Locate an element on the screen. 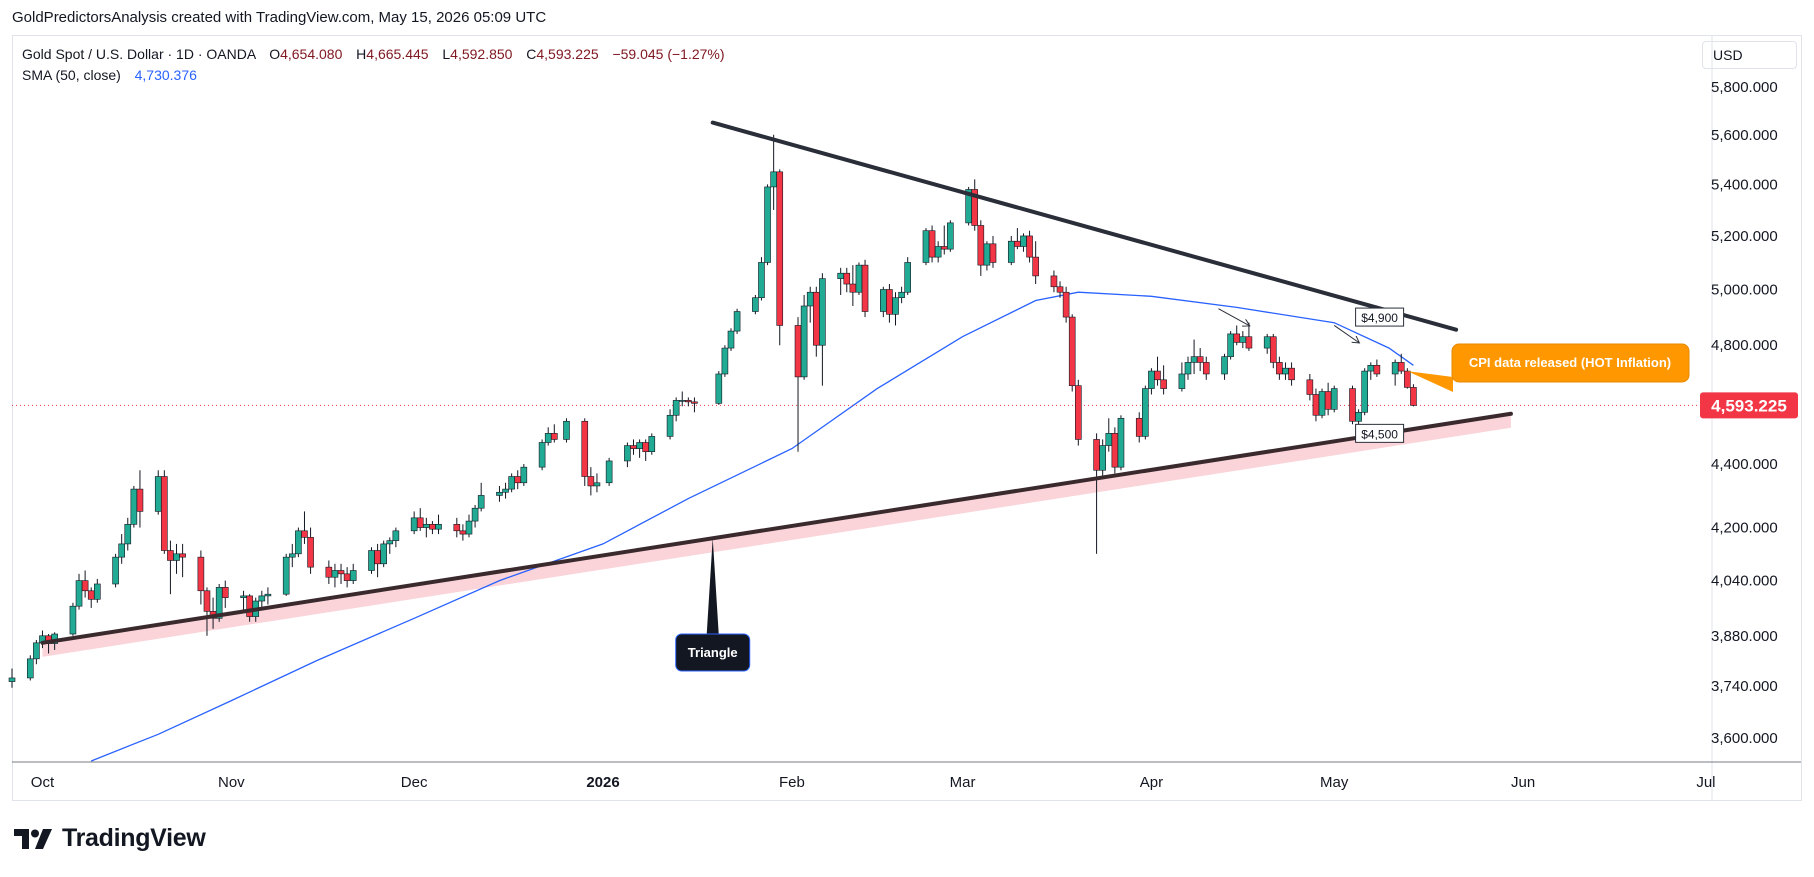 The image size is (1814, 877). x-tick-label-apr: Apr is located at coordinates (1151, 782).